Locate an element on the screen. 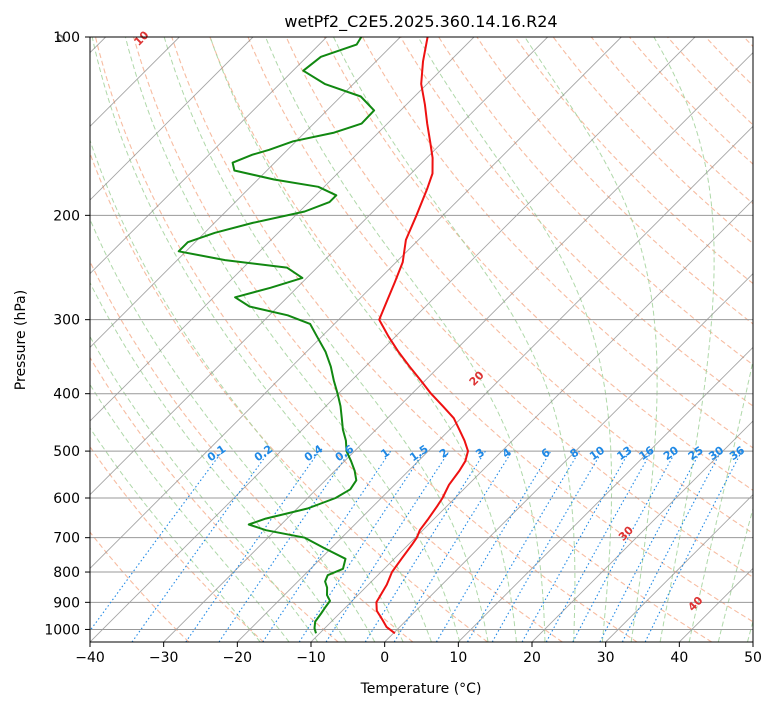  x-tick-label: −20 is located at coordinates (238, 658).